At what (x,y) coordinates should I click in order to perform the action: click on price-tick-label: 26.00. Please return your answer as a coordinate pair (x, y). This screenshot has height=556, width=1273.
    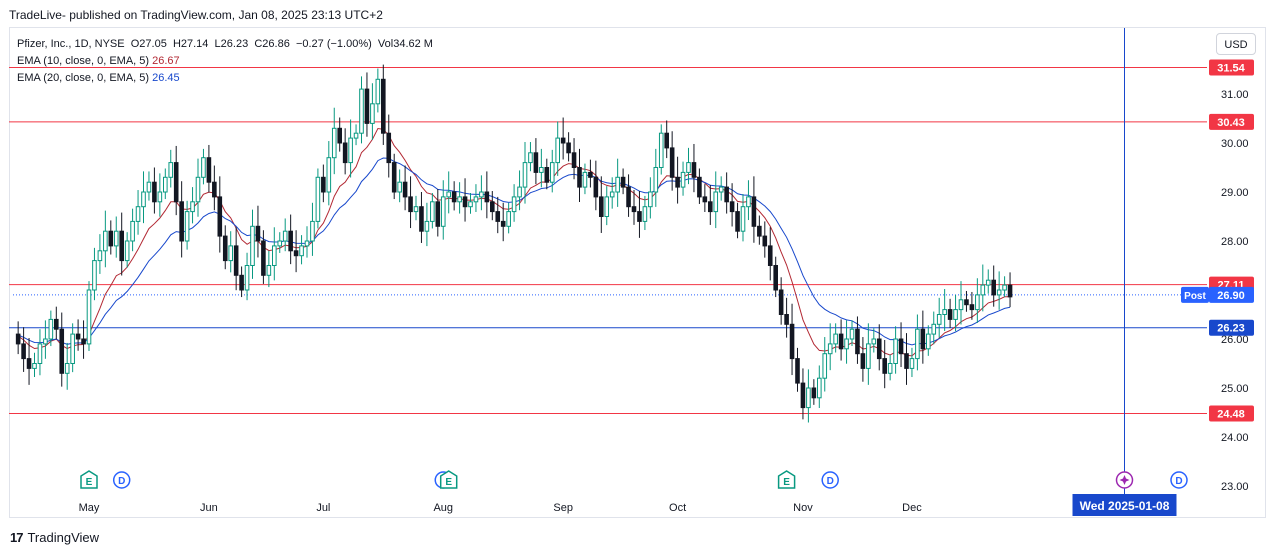
    Looking at the image, I should click on (1235, 340).